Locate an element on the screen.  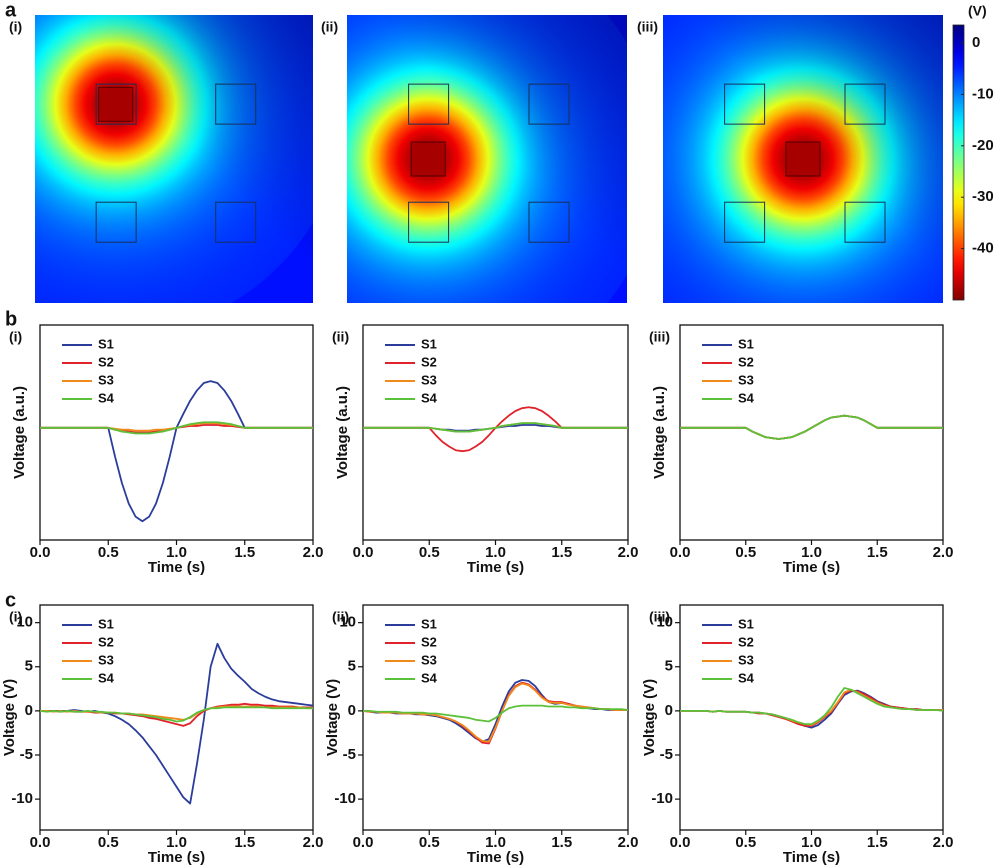
colorbar-tick-label: -30 is located at coordinates (983, 196).